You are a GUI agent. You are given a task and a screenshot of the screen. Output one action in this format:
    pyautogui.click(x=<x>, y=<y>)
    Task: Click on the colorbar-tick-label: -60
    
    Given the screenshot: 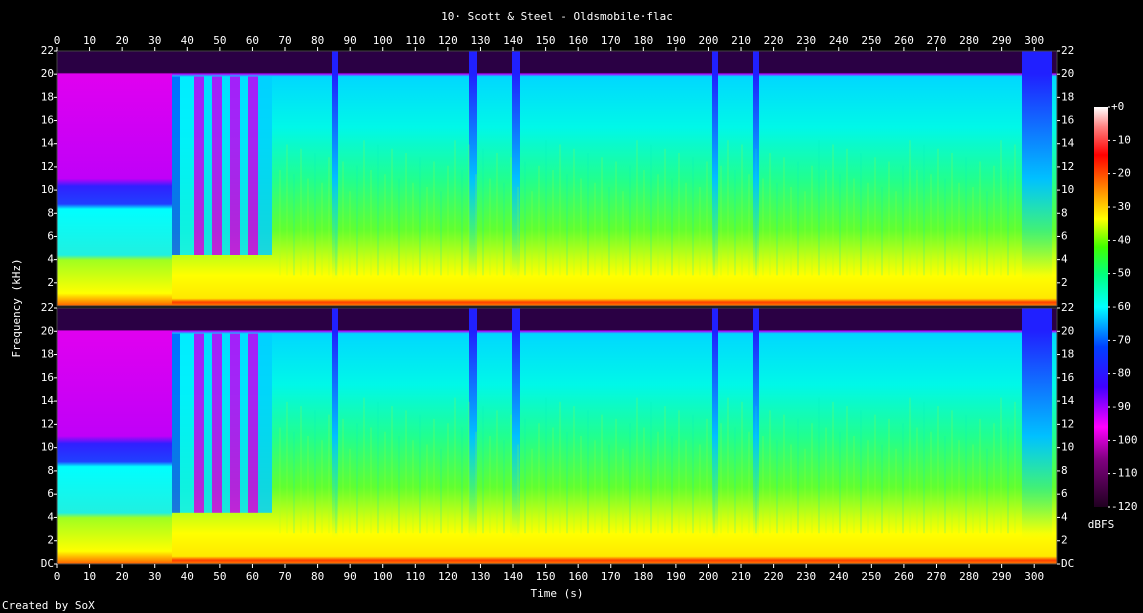 What is the action you would take?
    pyautogui.click(x=1121, y=306)
    